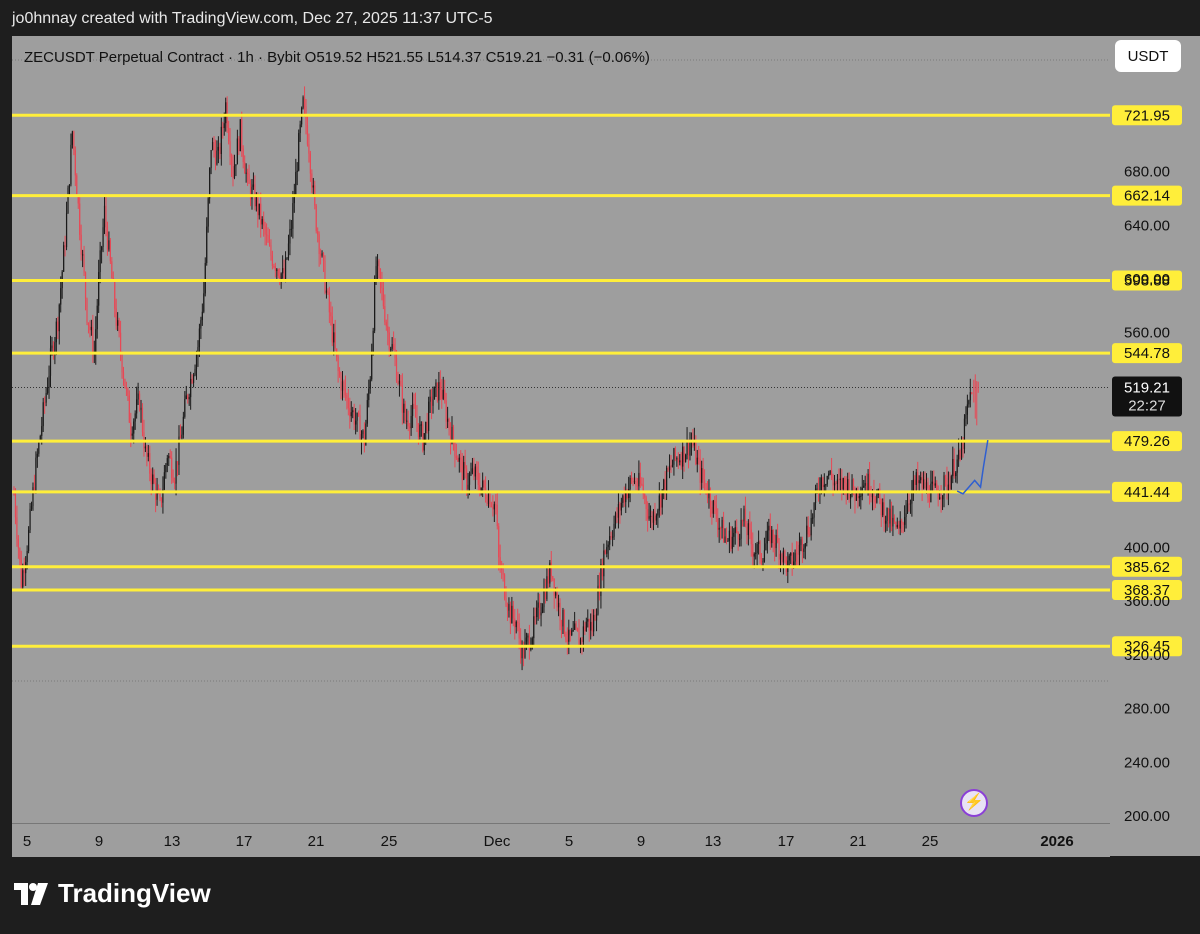  What do you see at coordinates (1148, 56) in the screenshot?
I see `currency-button: USDT` at bounding box center [1148, 56].